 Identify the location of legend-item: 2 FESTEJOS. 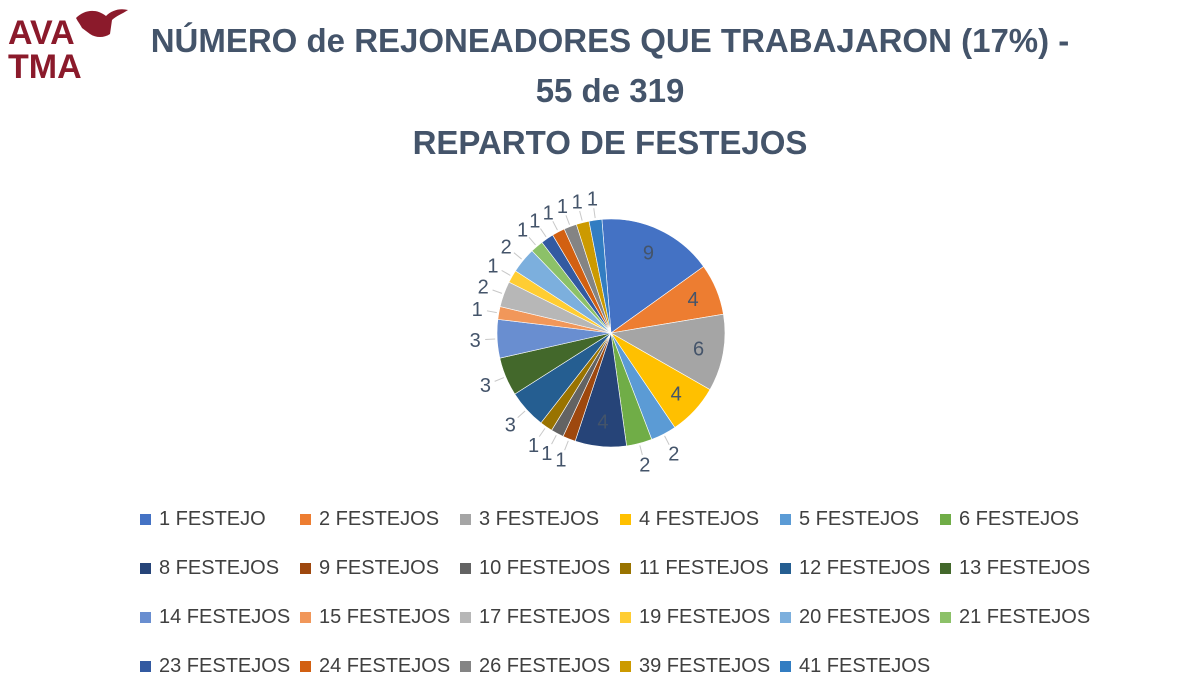
(380, 519).